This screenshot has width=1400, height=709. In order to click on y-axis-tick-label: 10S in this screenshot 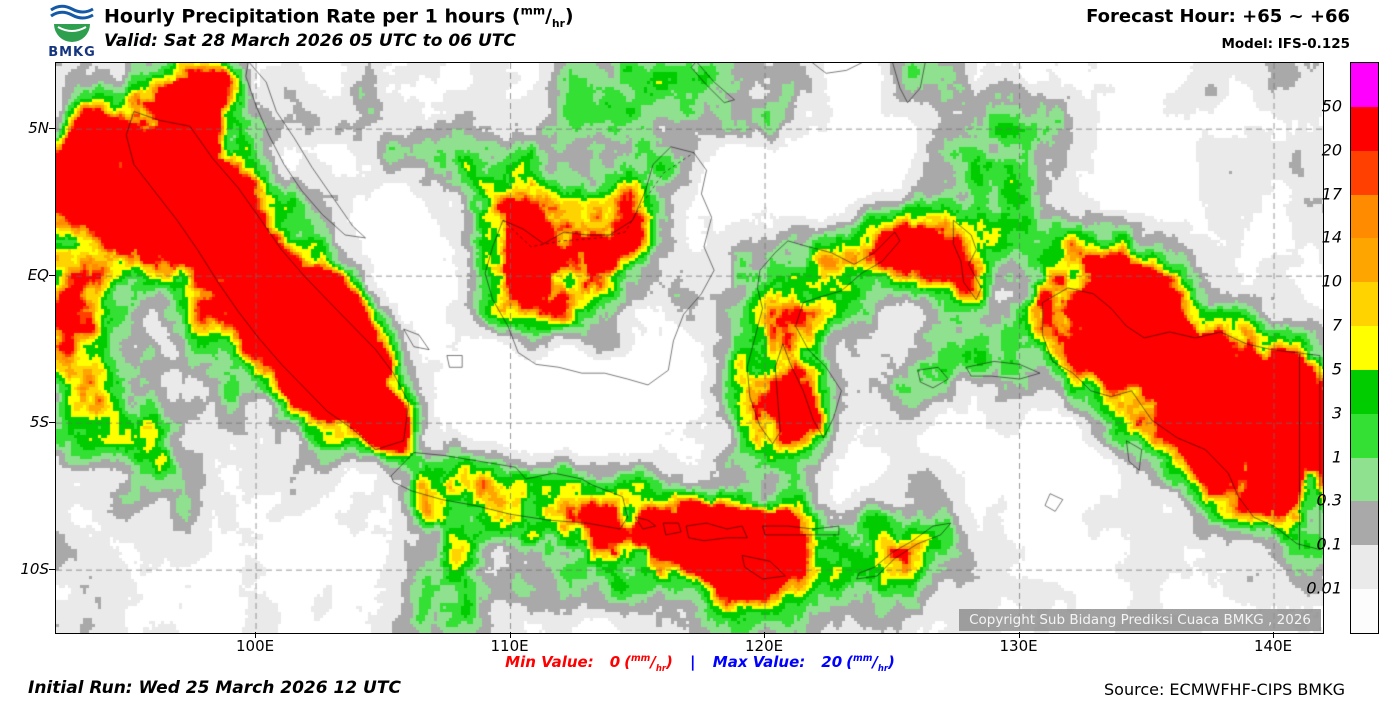, I will do `click(34, 569)`.